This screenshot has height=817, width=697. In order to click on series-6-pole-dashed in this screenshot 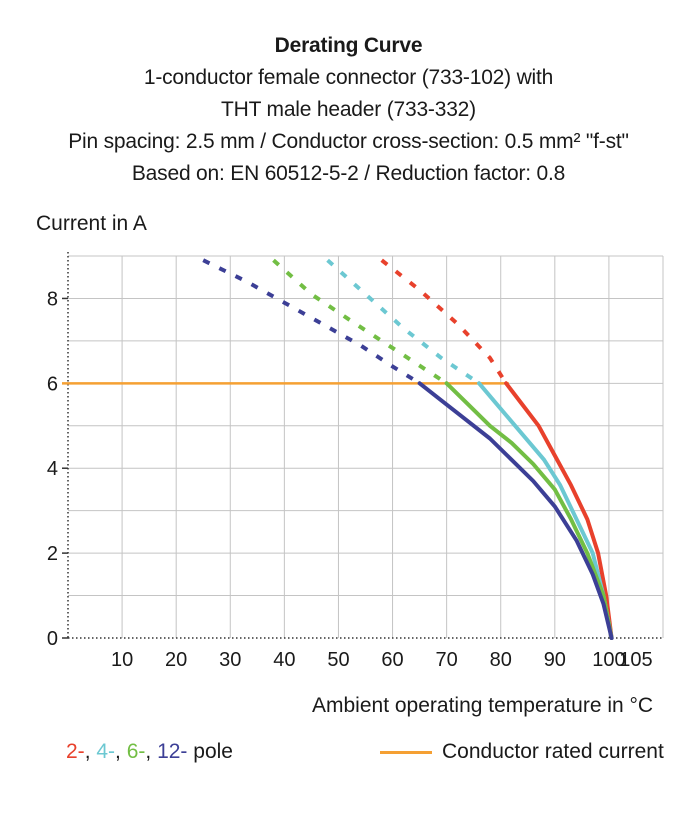, I will do `click(360, 321)`.